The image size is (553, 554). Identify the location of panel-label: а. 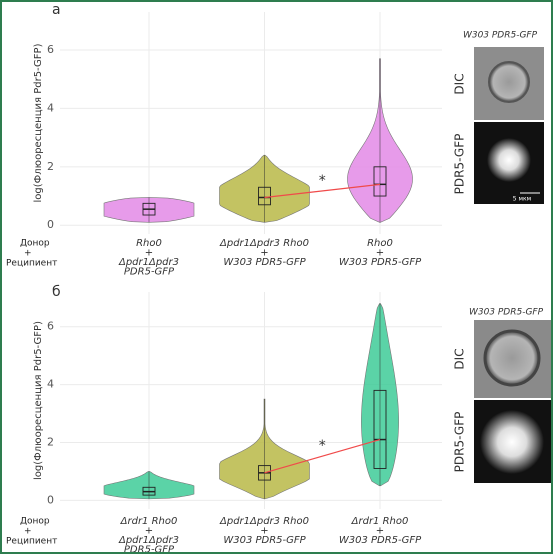
(56, 10).